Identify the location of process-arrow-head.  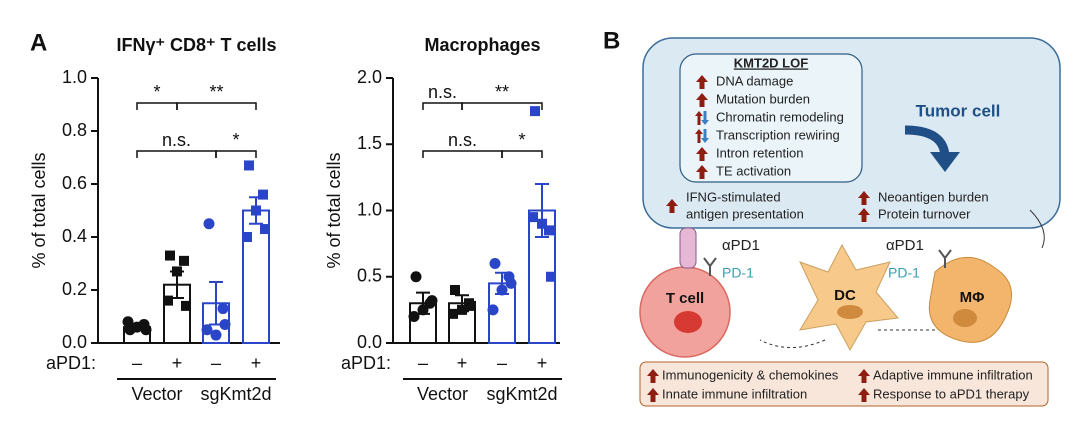
(945, 162).